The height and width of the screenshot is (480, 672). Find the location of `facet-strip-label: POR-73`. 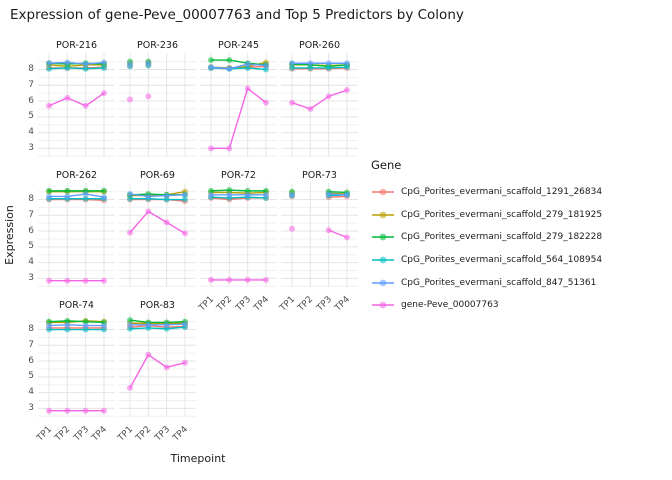

facet-strip-label: POR-73 is located at coordinates (319, 175).